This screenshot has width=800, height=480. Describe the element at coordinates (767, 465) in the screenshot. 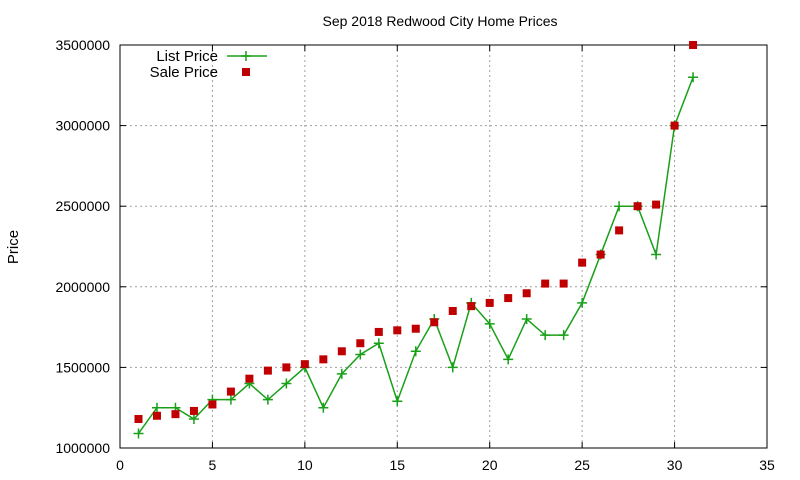

I see `x-tick-label: 35` at that location.